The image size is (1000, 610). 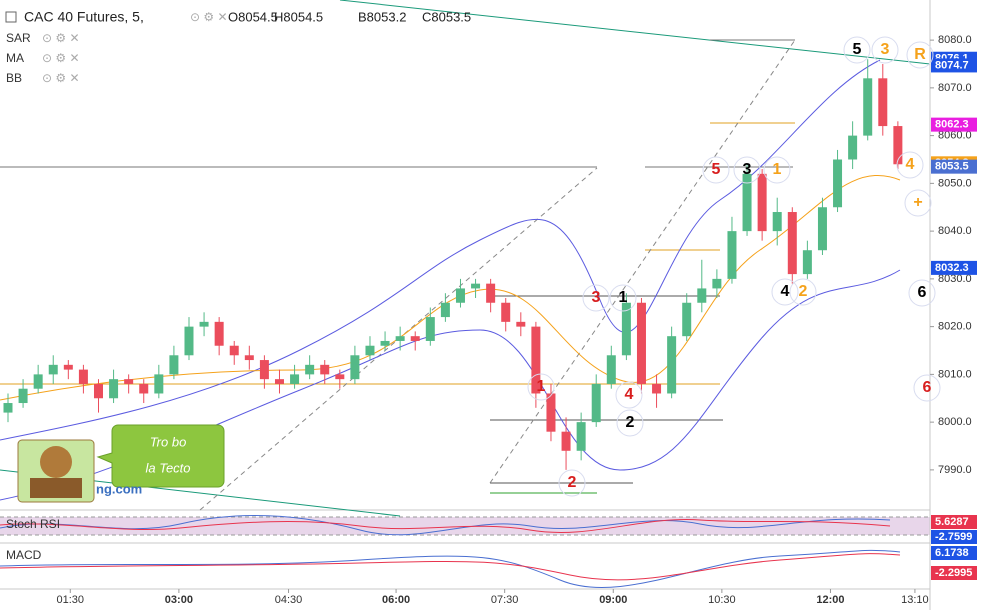 I want to click on x-tick-label: 09:00, so click(x=613, y=600).